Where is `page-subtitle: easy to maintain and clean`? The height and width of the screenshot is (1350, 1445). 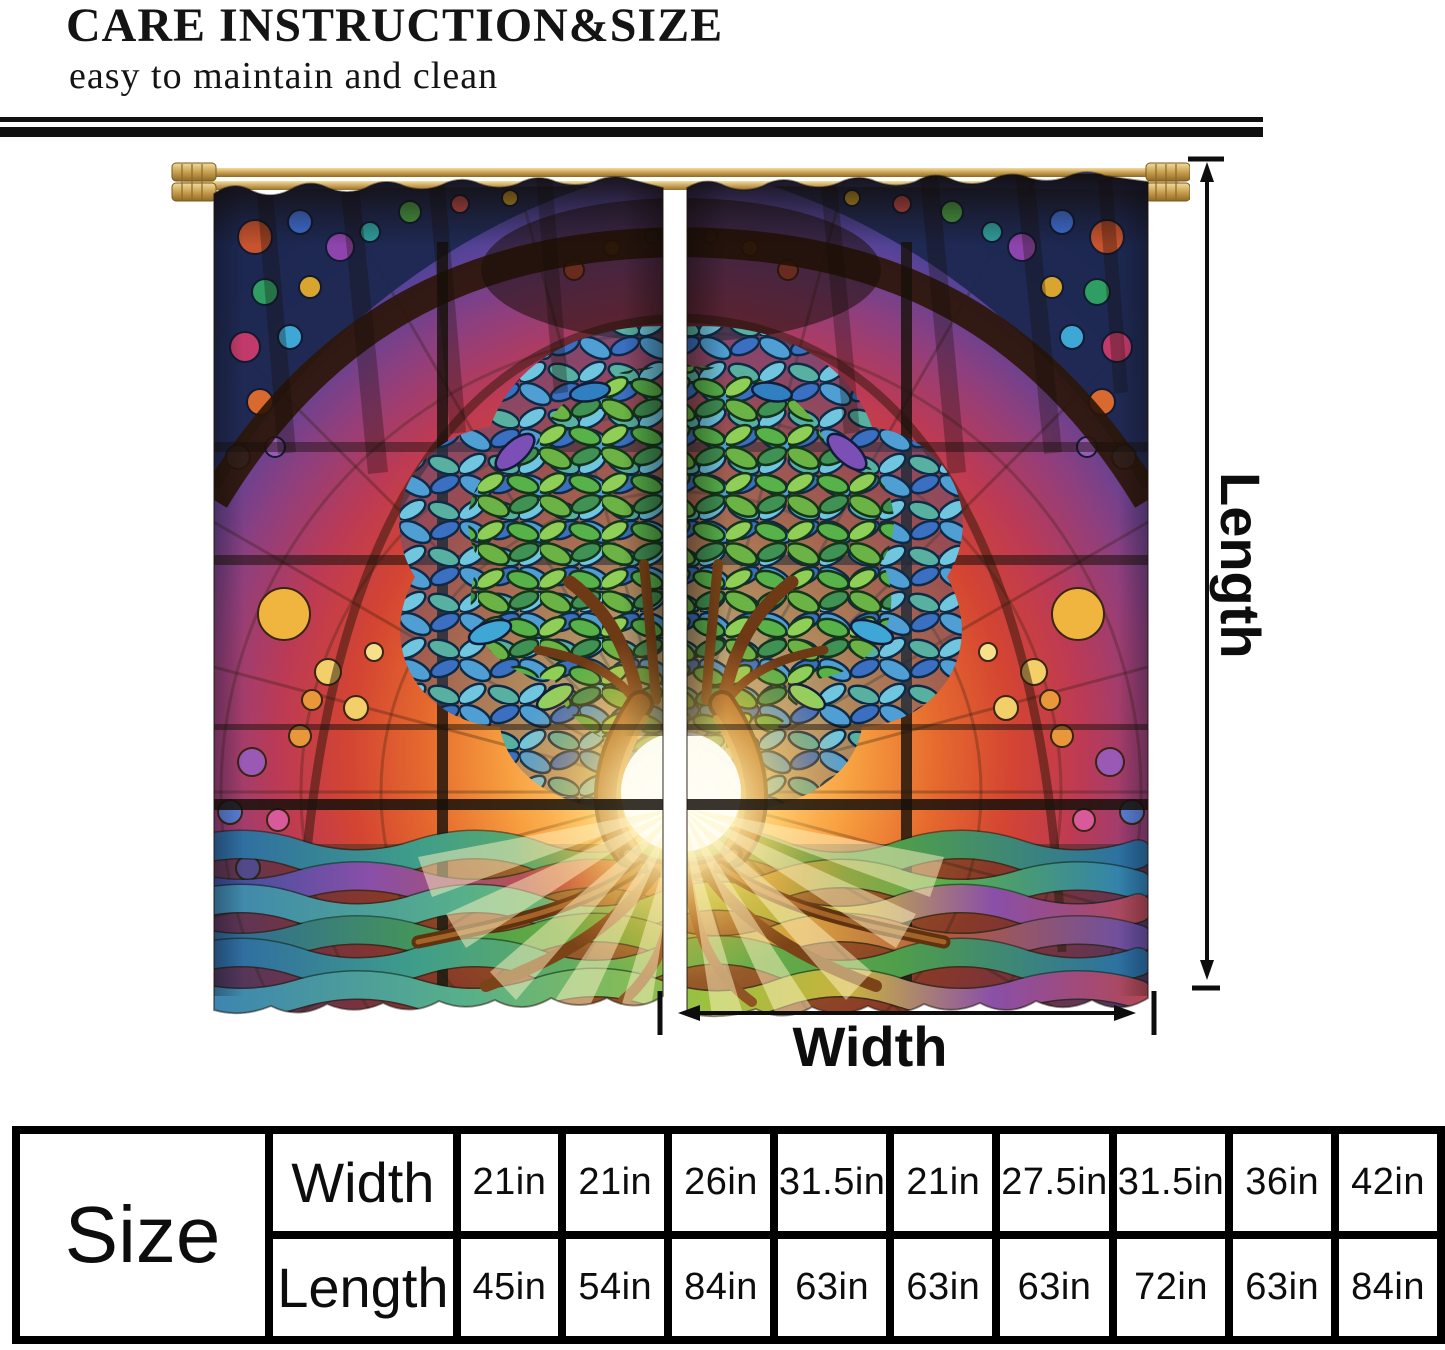 page-subtitle: easy to maintain and clean is located at coordinates (284, 76).